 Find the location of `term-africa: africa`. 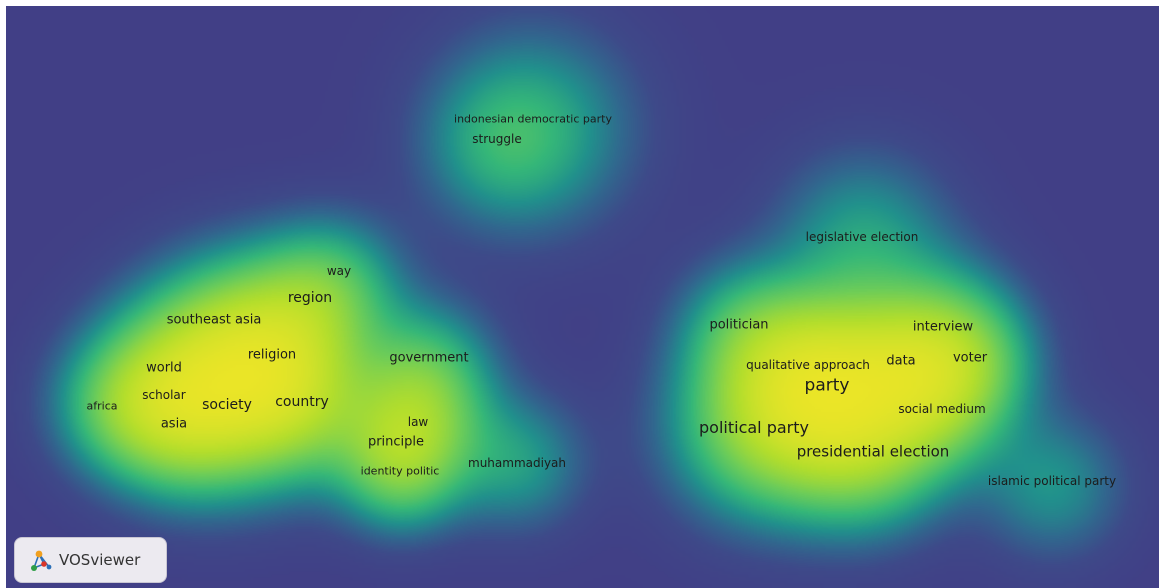

term-africa: africa is located at coordinates (102, 406).